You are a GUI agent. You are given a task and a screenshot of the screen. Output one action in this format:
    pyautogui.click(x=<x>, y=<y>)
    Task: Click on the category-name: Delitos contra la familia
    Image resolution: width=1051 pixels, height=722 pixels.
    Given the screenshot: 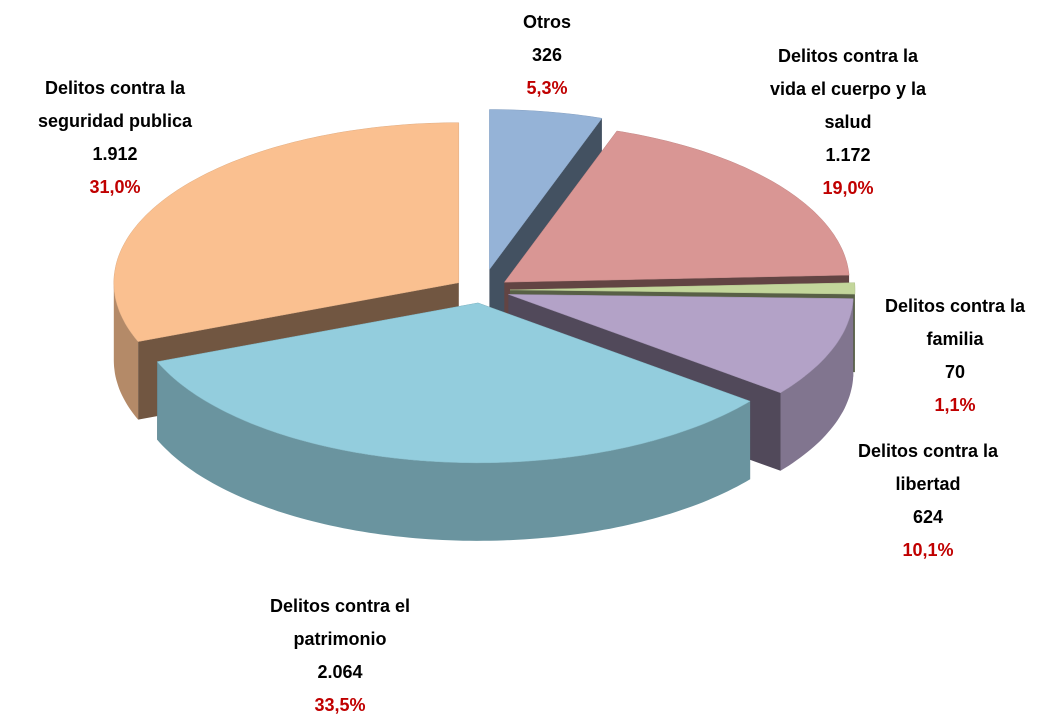 What is the action you would take?
    pyautogui.click(x=955, y=323)
    